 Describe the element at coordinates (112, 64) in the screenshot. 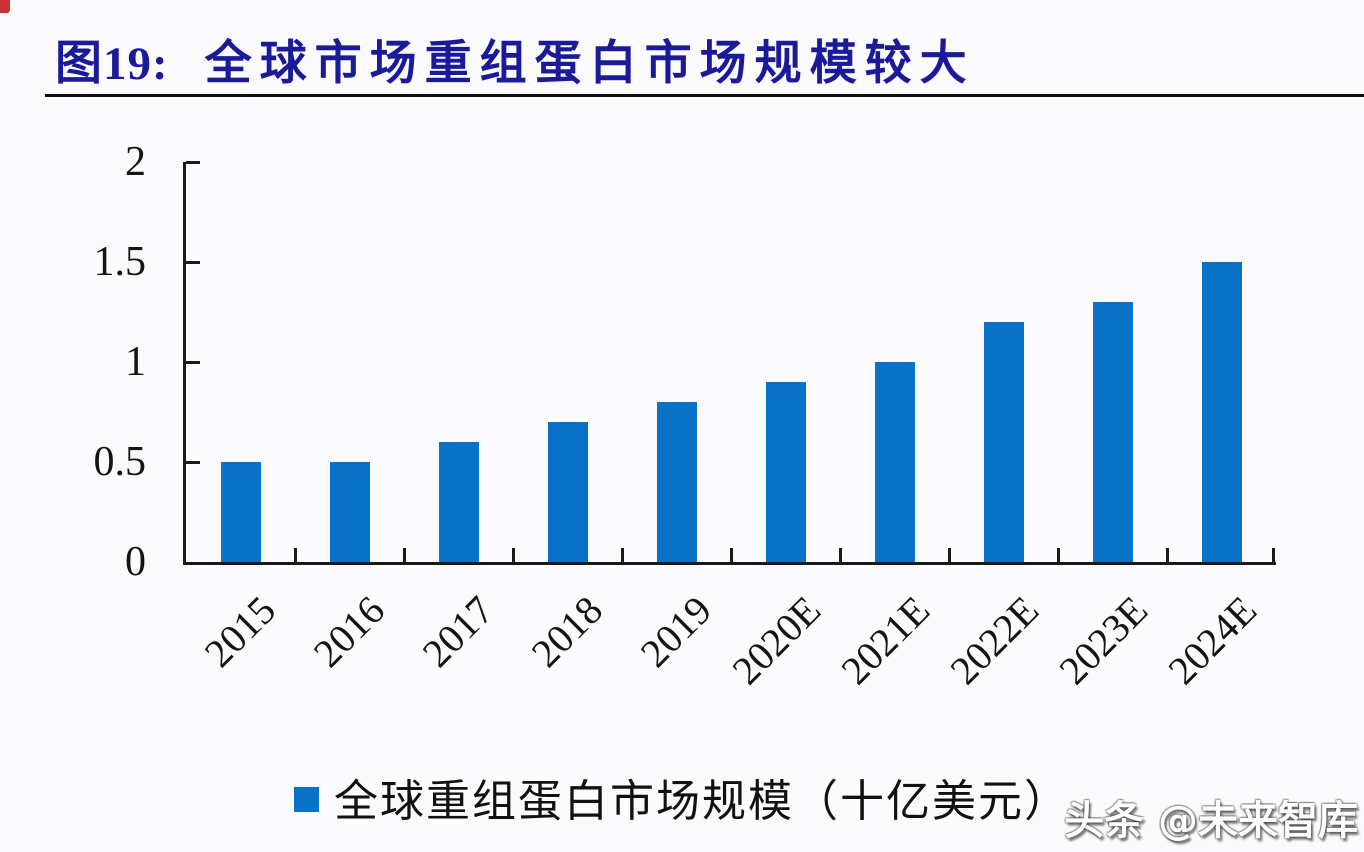

I see `figure-number-label: 图19:` at that location.